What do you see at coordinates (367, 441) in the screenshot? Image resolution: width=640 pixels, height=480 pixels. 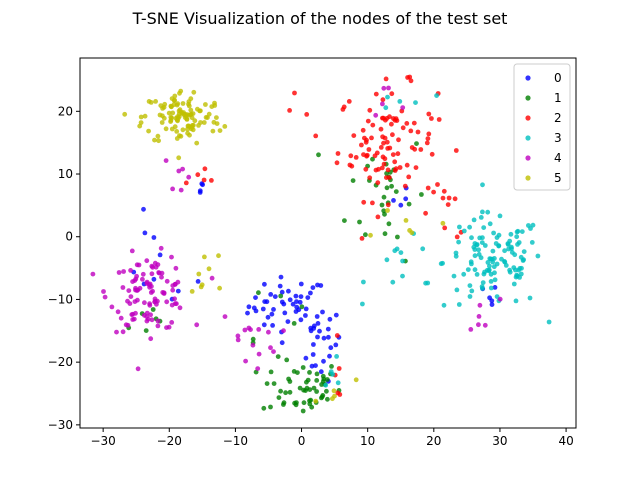 I see `x-tick-label: 10` at bounding box center [367, 441].